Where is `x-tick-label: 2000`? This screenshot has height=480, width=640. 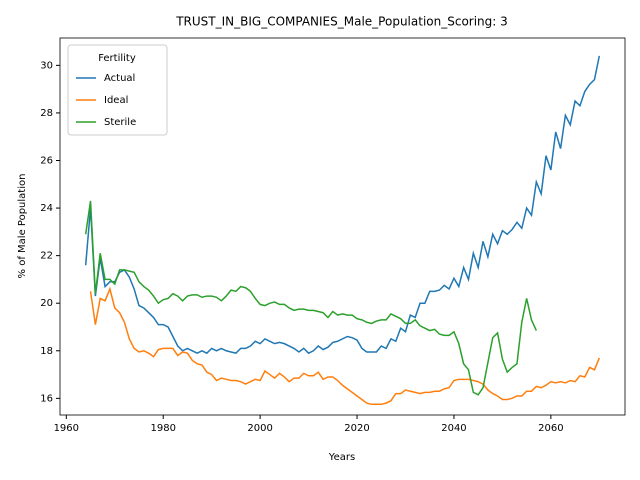 x-tick-label: 2000 is located at coordinates (259, 428).